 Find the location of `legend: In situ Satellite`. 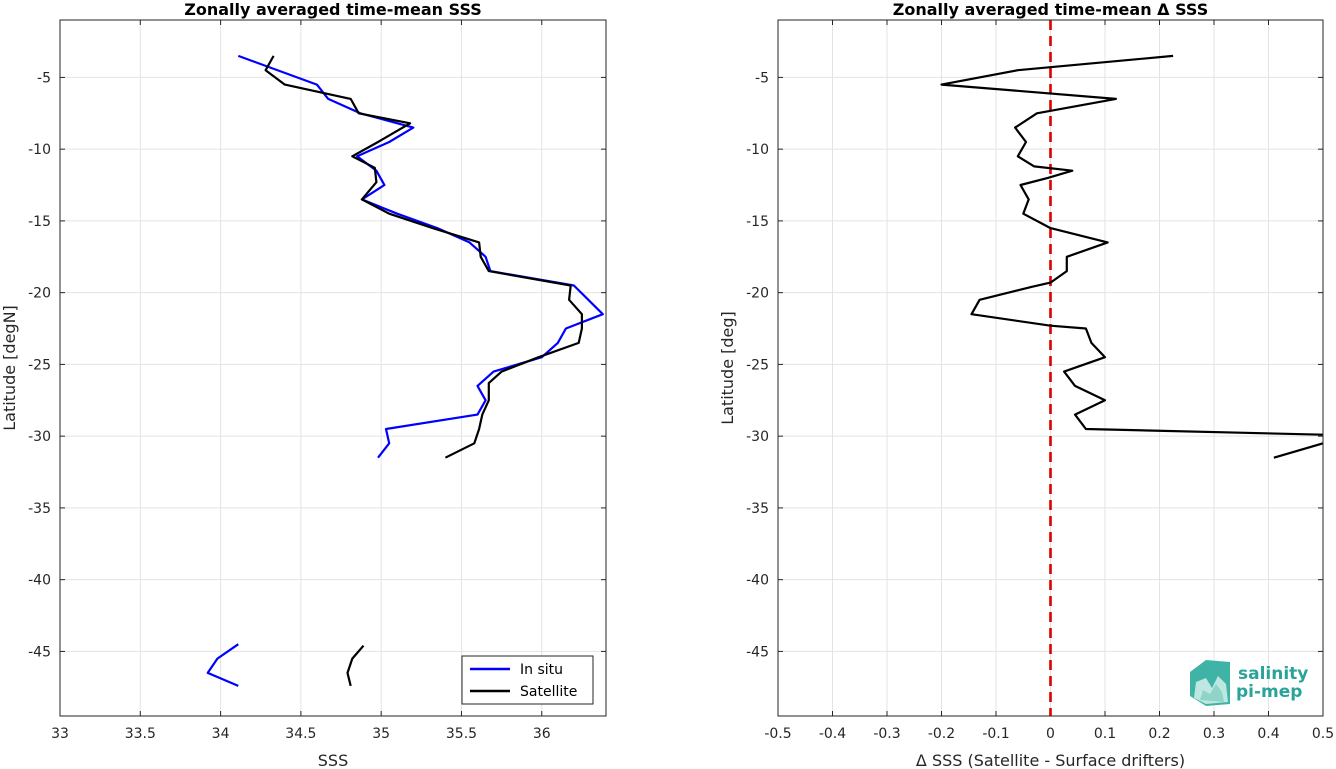

legend: In situ Satellite is located at coordinates (527, 680).